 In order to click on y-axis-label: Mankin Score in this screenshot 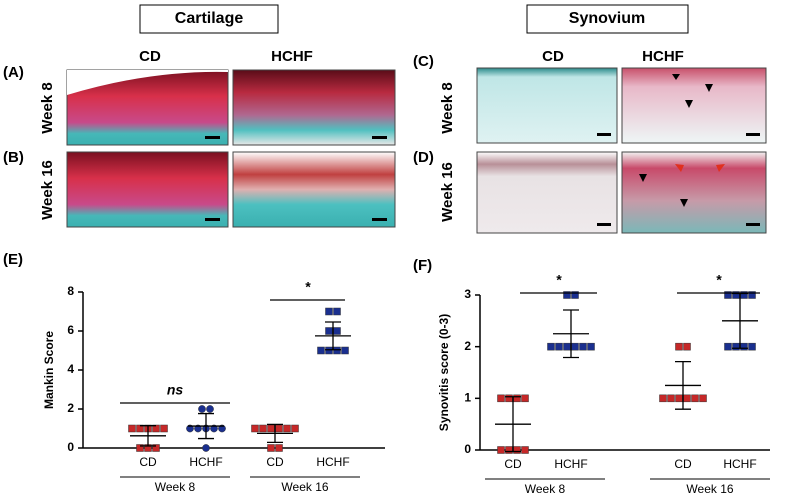, I will do `click(49, 370)`.